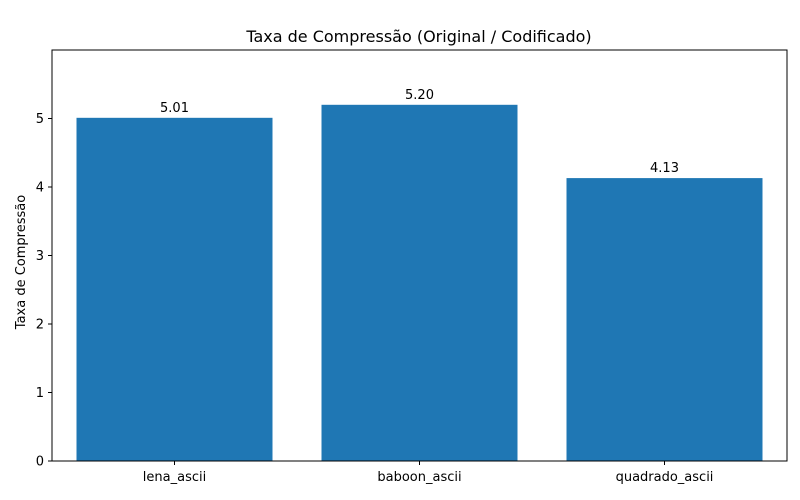 Image resolution: width=800 pixels, height=500 pixels. I want to click on y-tick-label: 0, so click(40, 462).